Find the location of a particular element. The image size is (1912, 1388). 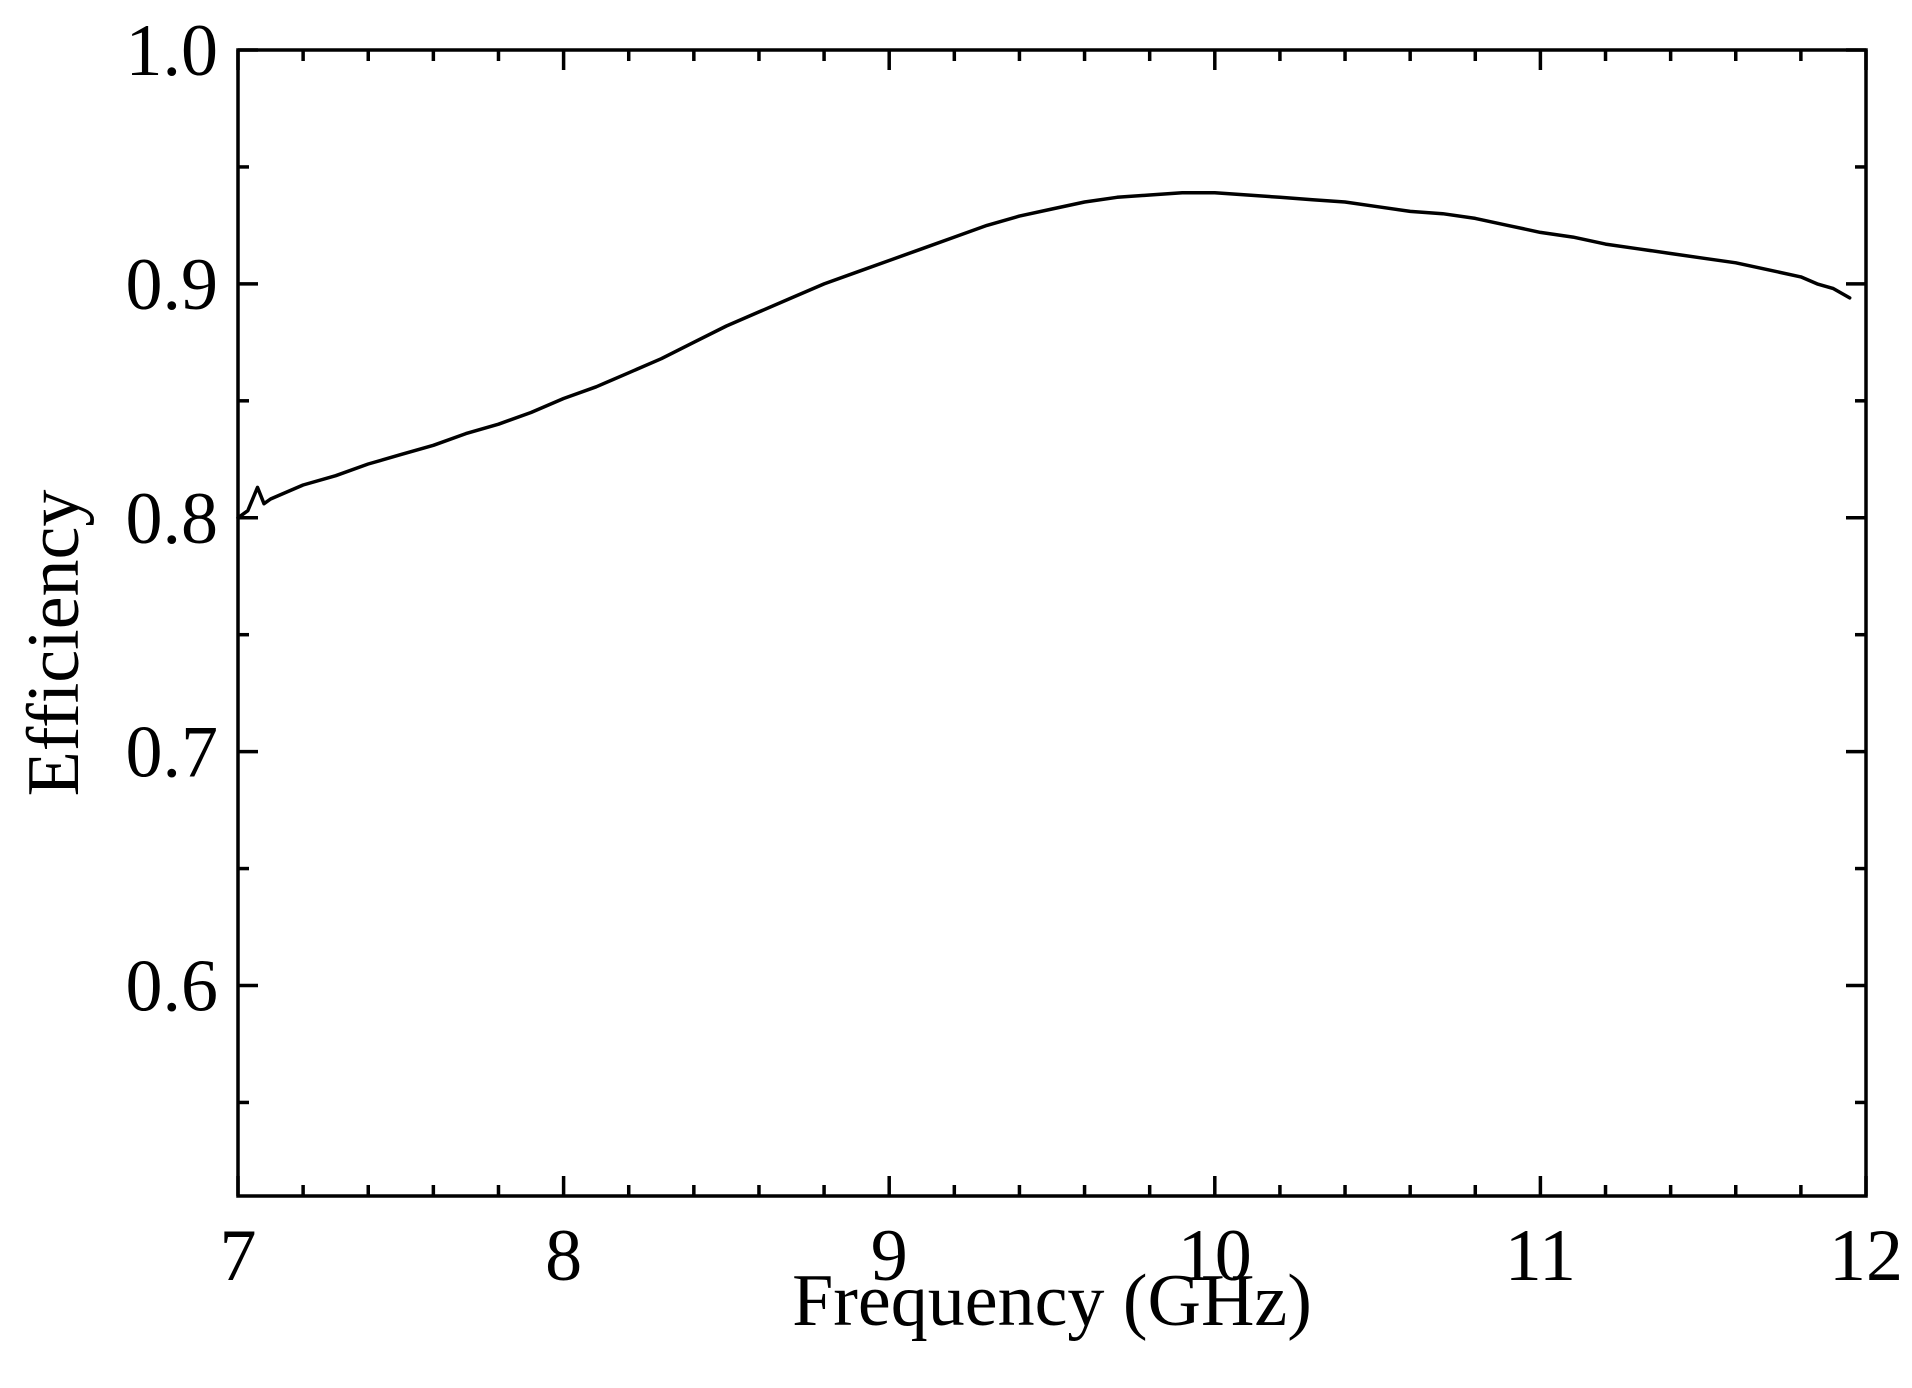

x-tick-label: 8 is located at coordinates (563, 1256).